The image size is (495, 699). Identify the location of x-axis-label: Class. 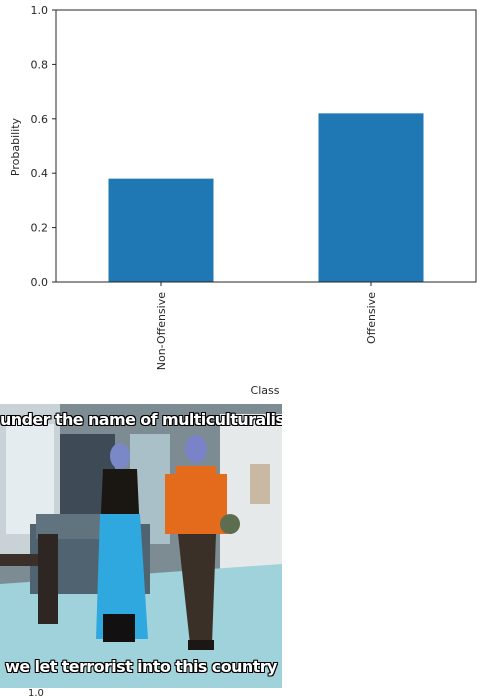
(265, 390).